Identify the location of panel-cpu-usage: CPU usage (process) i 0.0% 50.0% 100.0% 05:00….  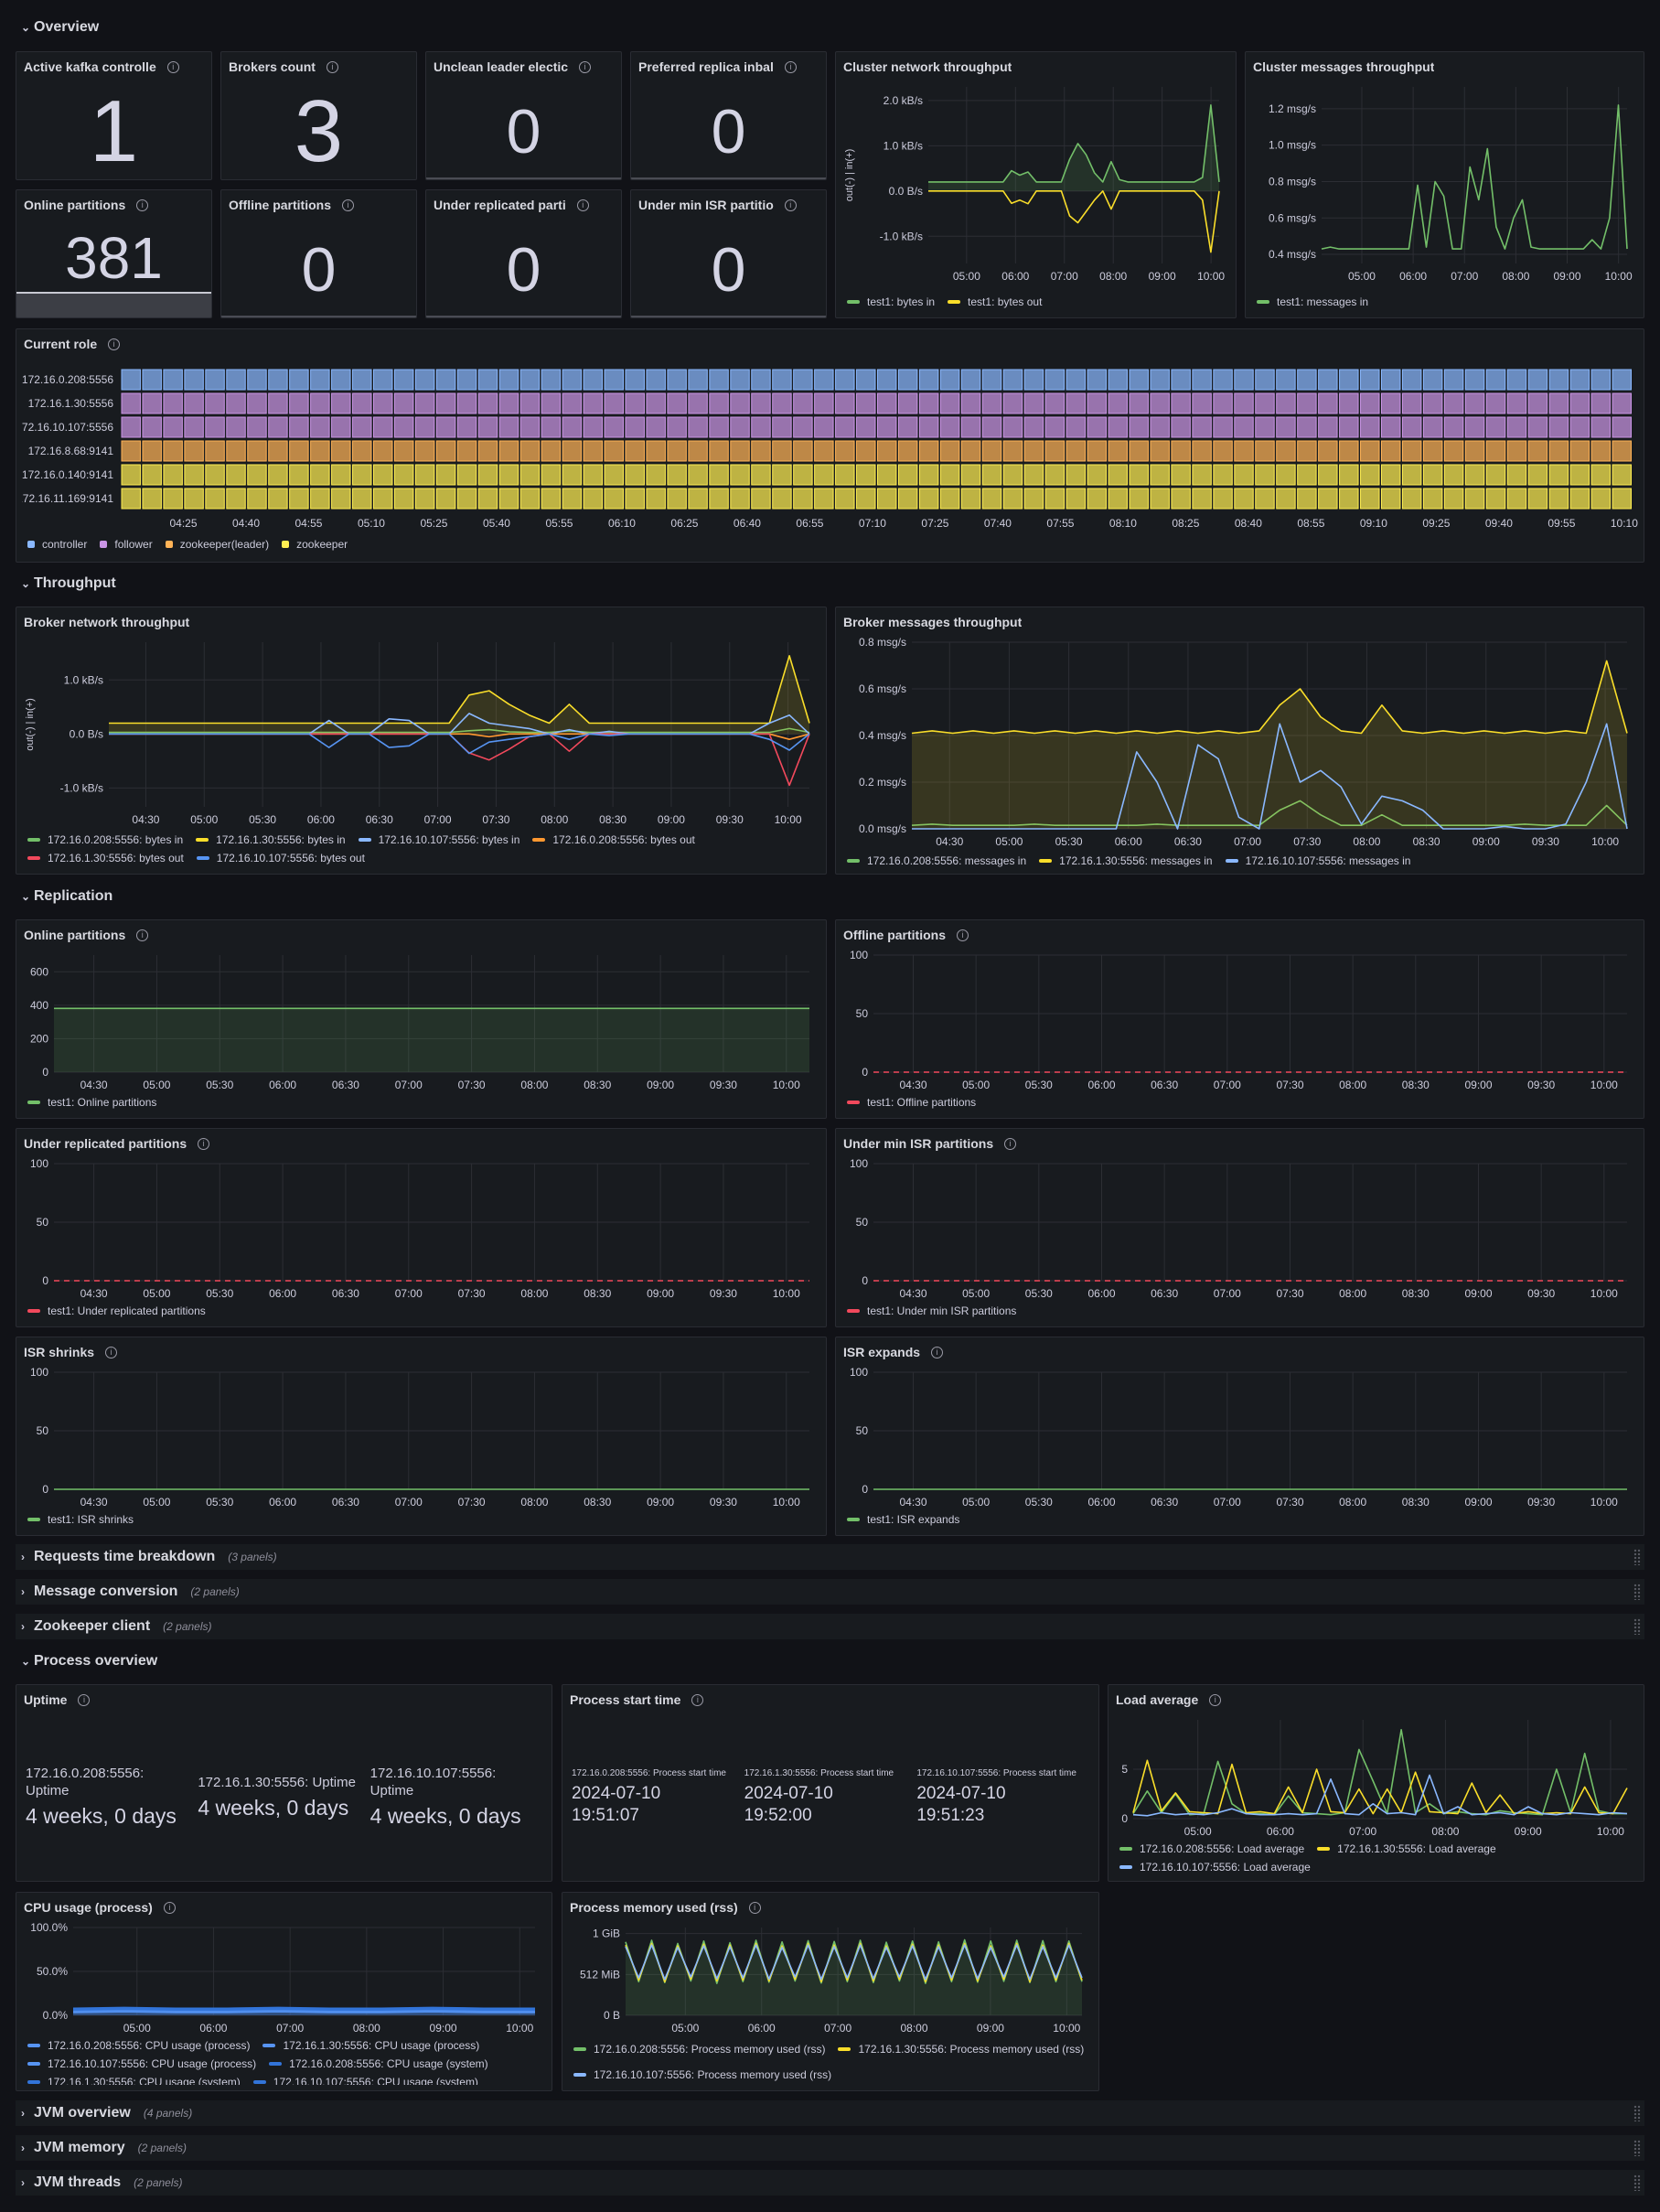
(284, 1991).